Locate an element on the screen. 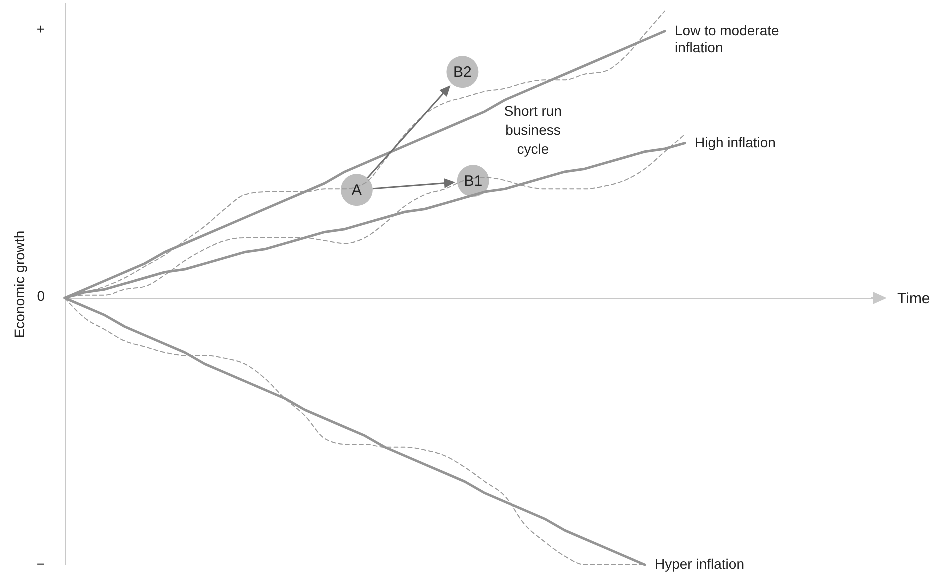  series-label: Hyper inflation is located at coordinates (699, 564).